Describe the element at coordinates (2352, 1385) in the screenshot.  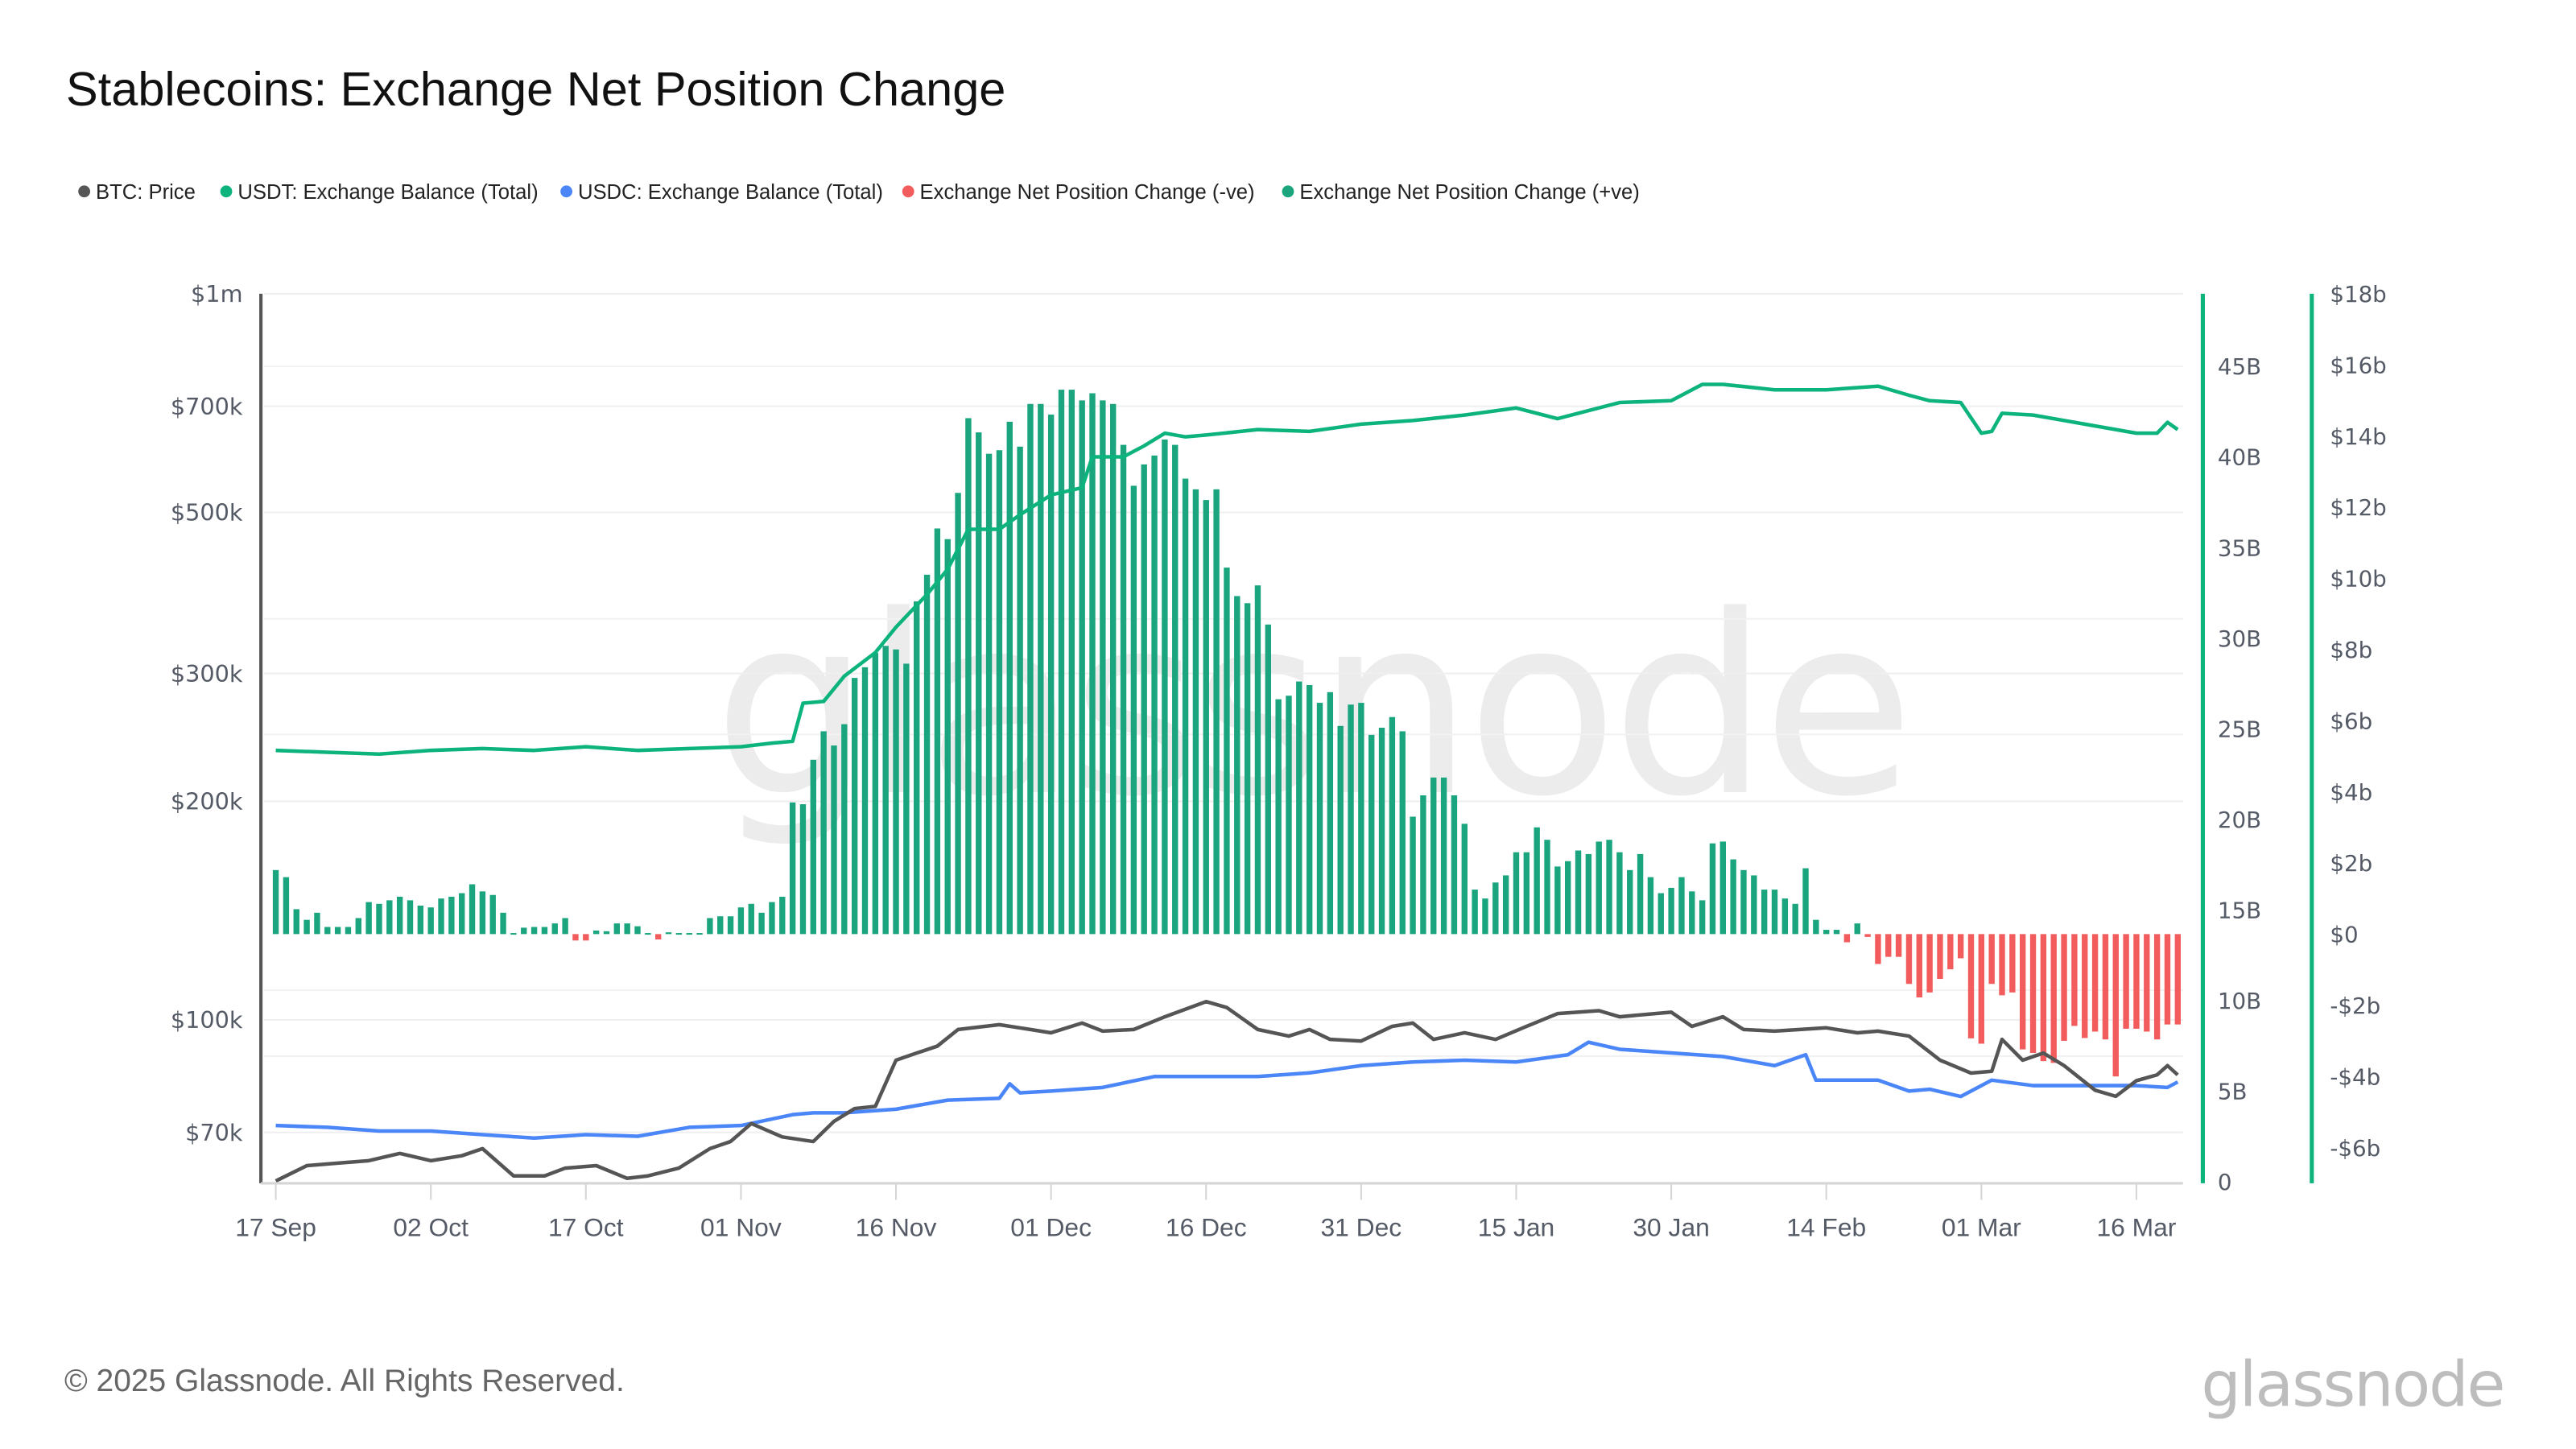
I see `glassnode-logo: glassnode` at that location.